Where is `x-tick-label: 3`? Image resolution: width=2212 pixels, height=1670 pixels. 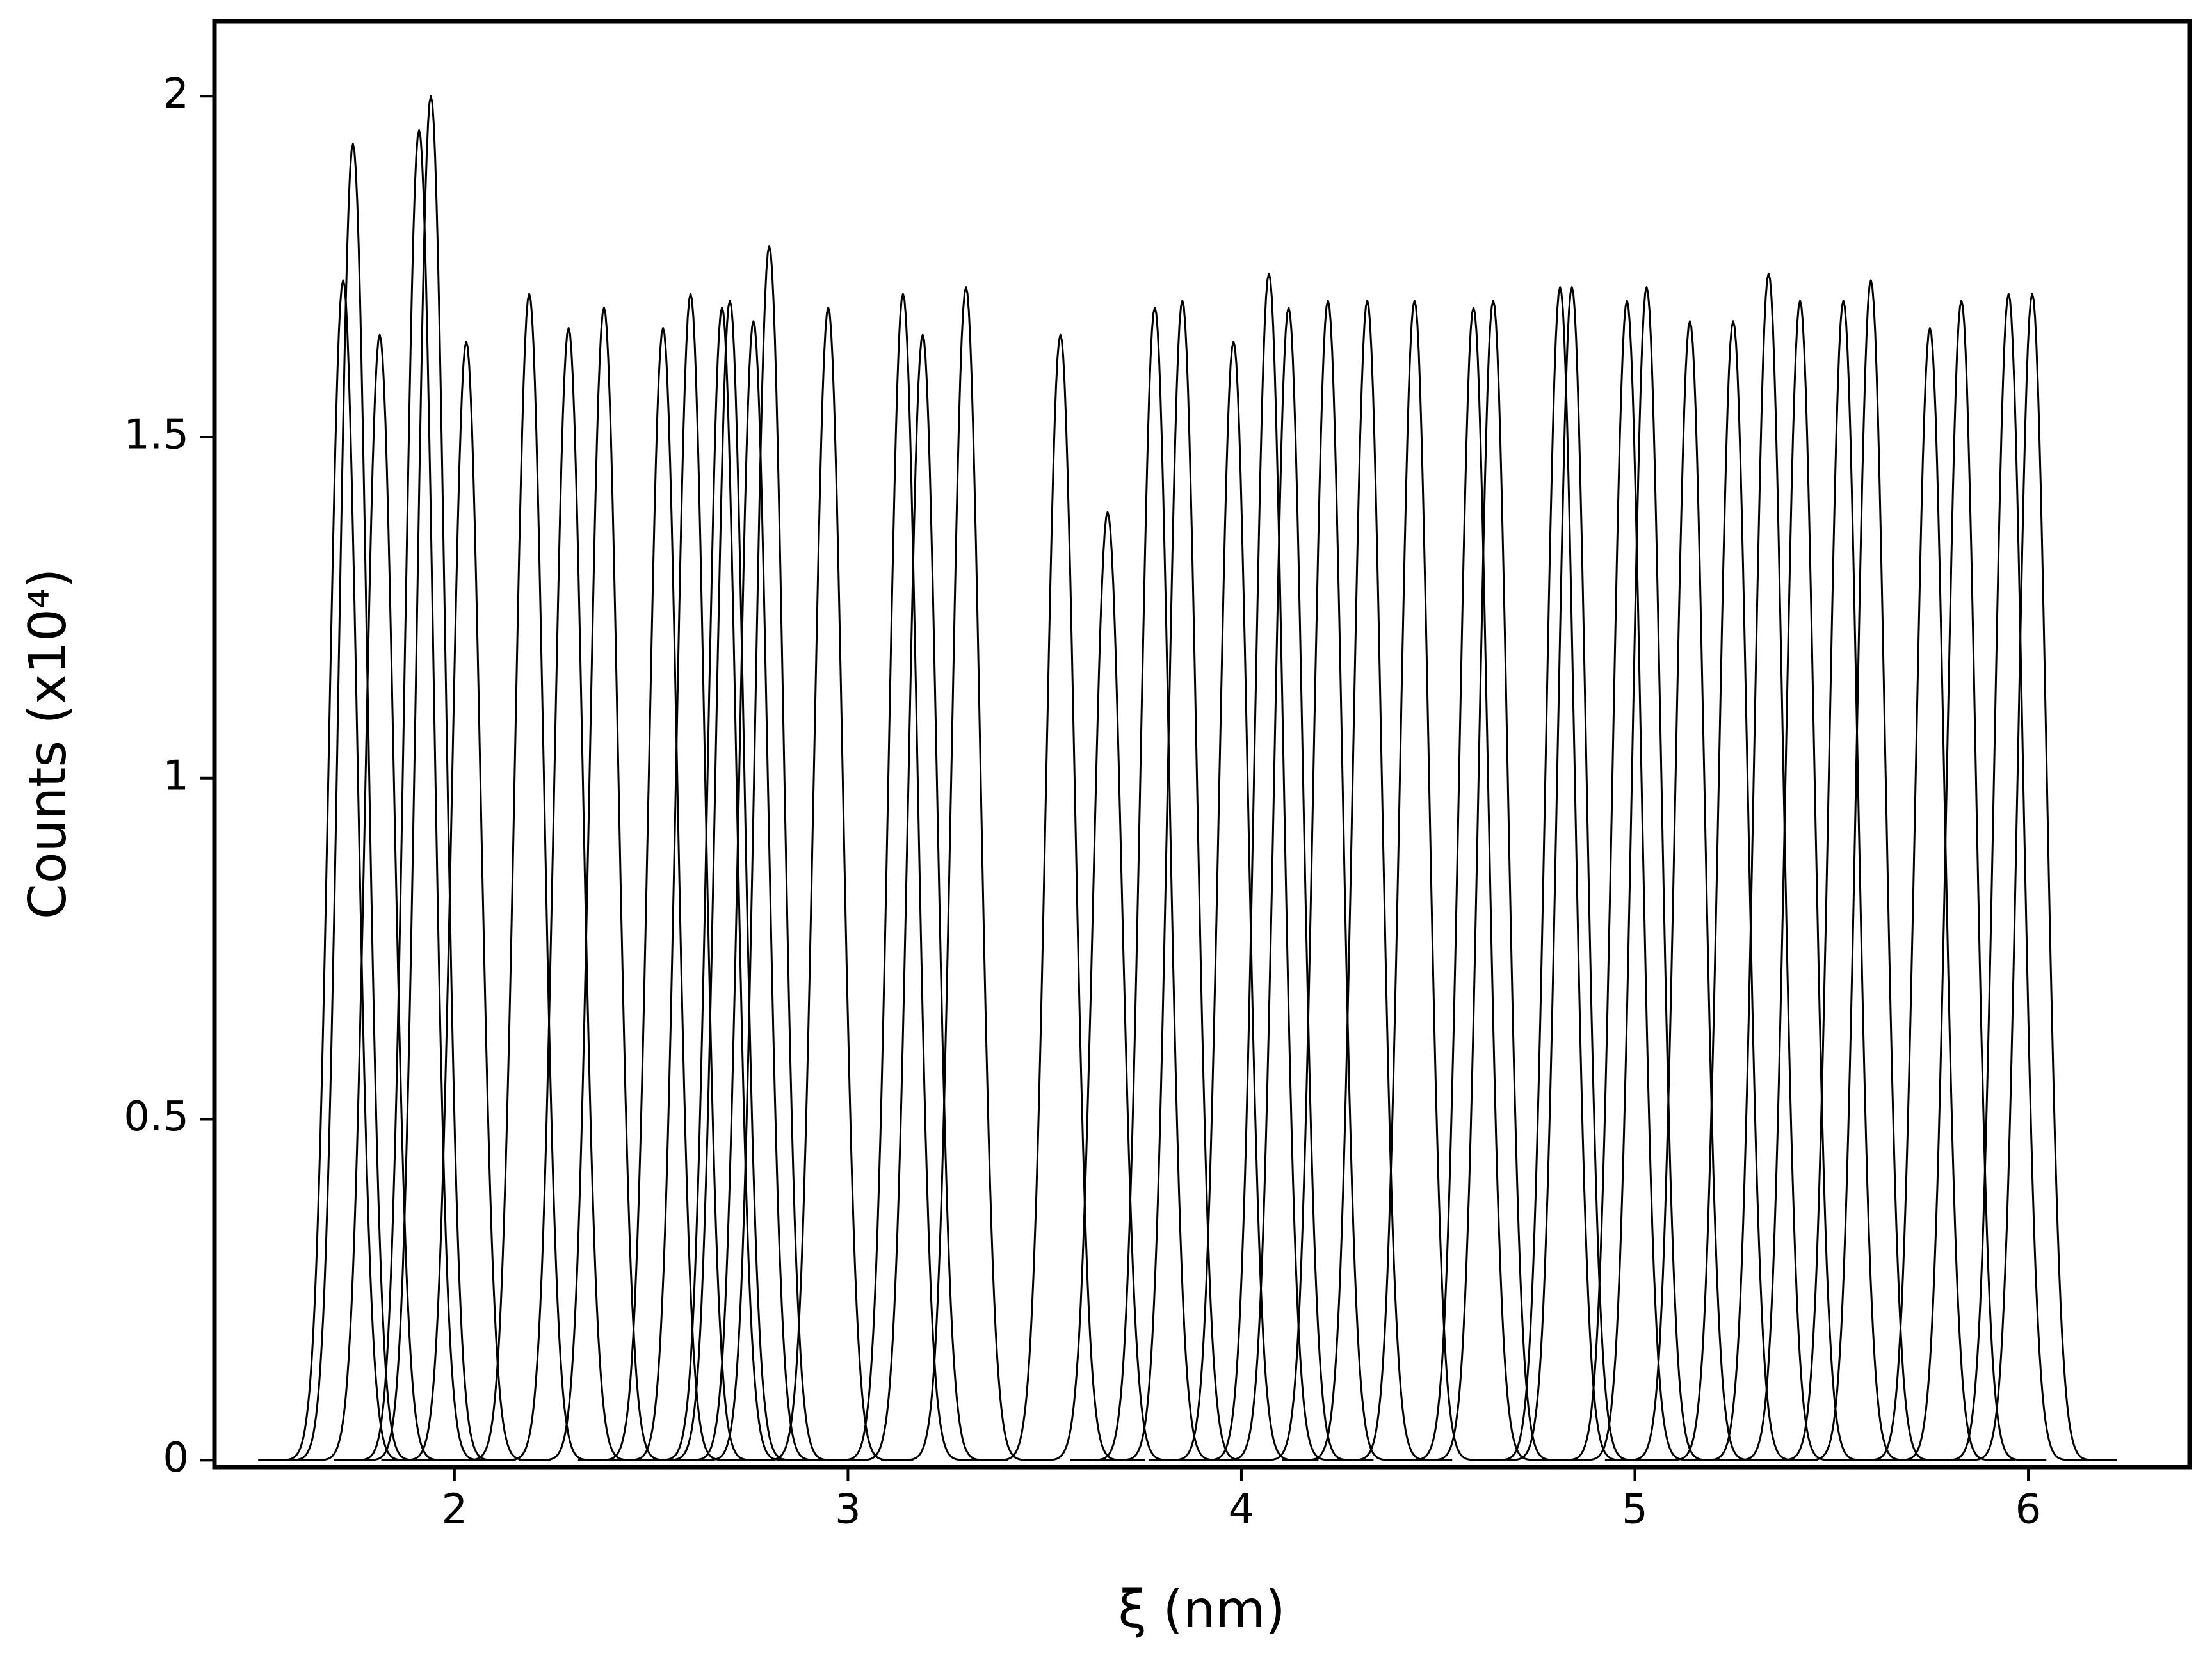
x-tick-label: 3 is located at coordinates (848, 1510).